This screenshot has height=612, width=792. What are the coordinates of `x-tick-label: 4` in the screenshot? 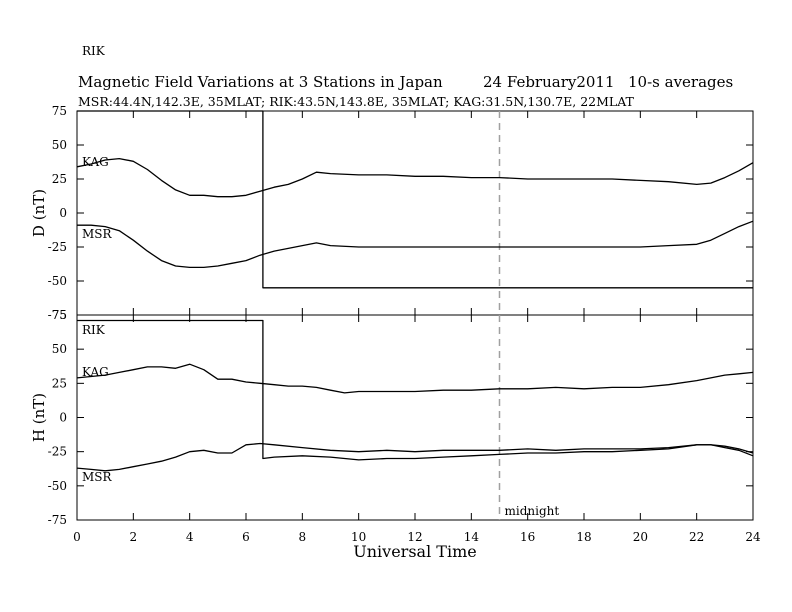 It's located at (190, 537).